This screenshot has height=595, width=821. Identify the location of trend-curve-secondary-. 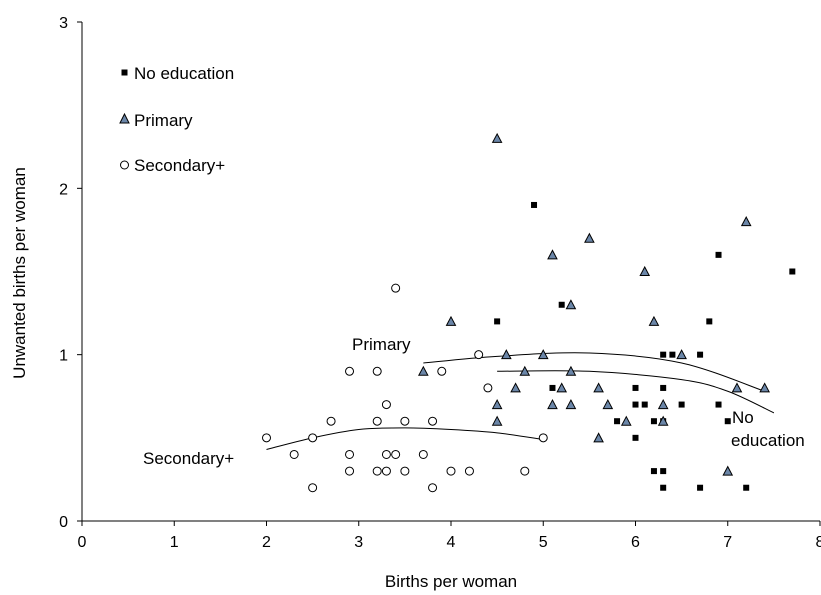
(405, 438).